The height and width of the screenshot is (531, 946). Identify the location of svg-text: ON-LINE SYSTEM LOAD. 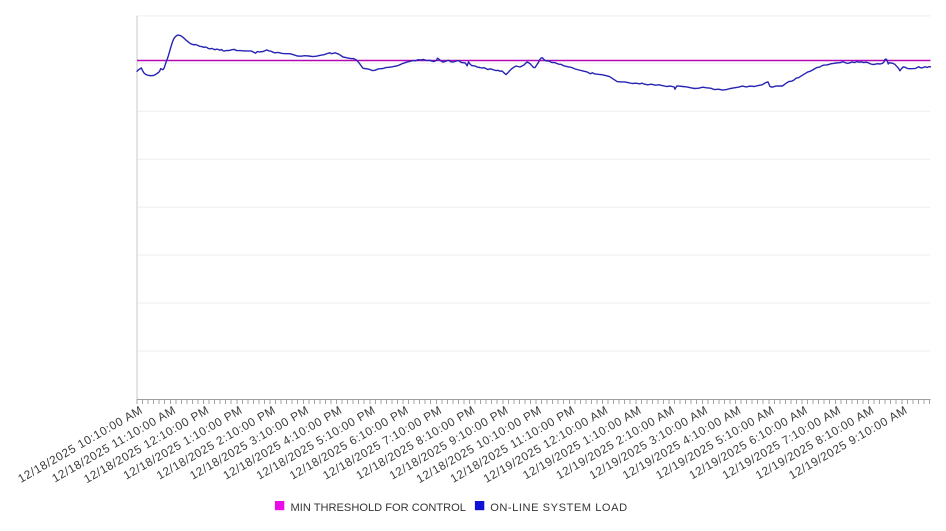
(558, 508).